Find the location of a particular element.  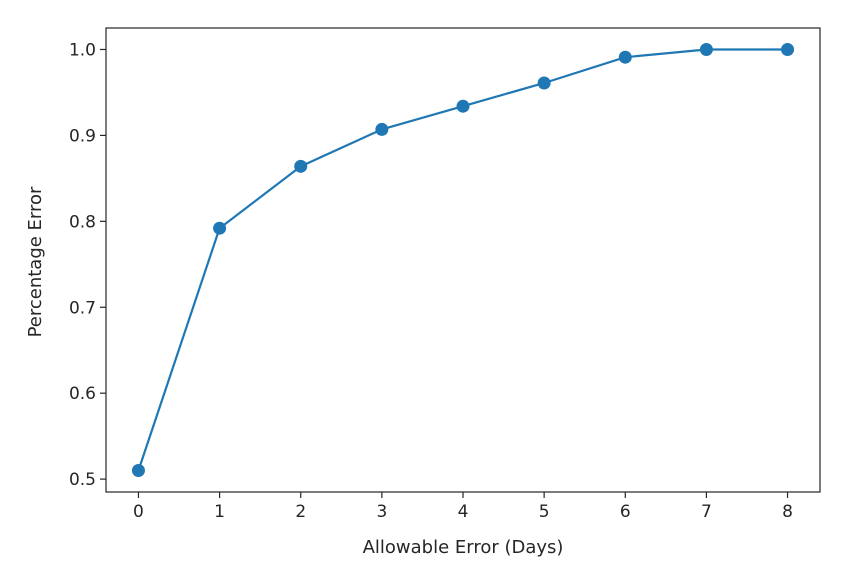

x-axis-ticks: 0 1 2 3 4 5 6 7 8 is located at coordinates (463, 507).